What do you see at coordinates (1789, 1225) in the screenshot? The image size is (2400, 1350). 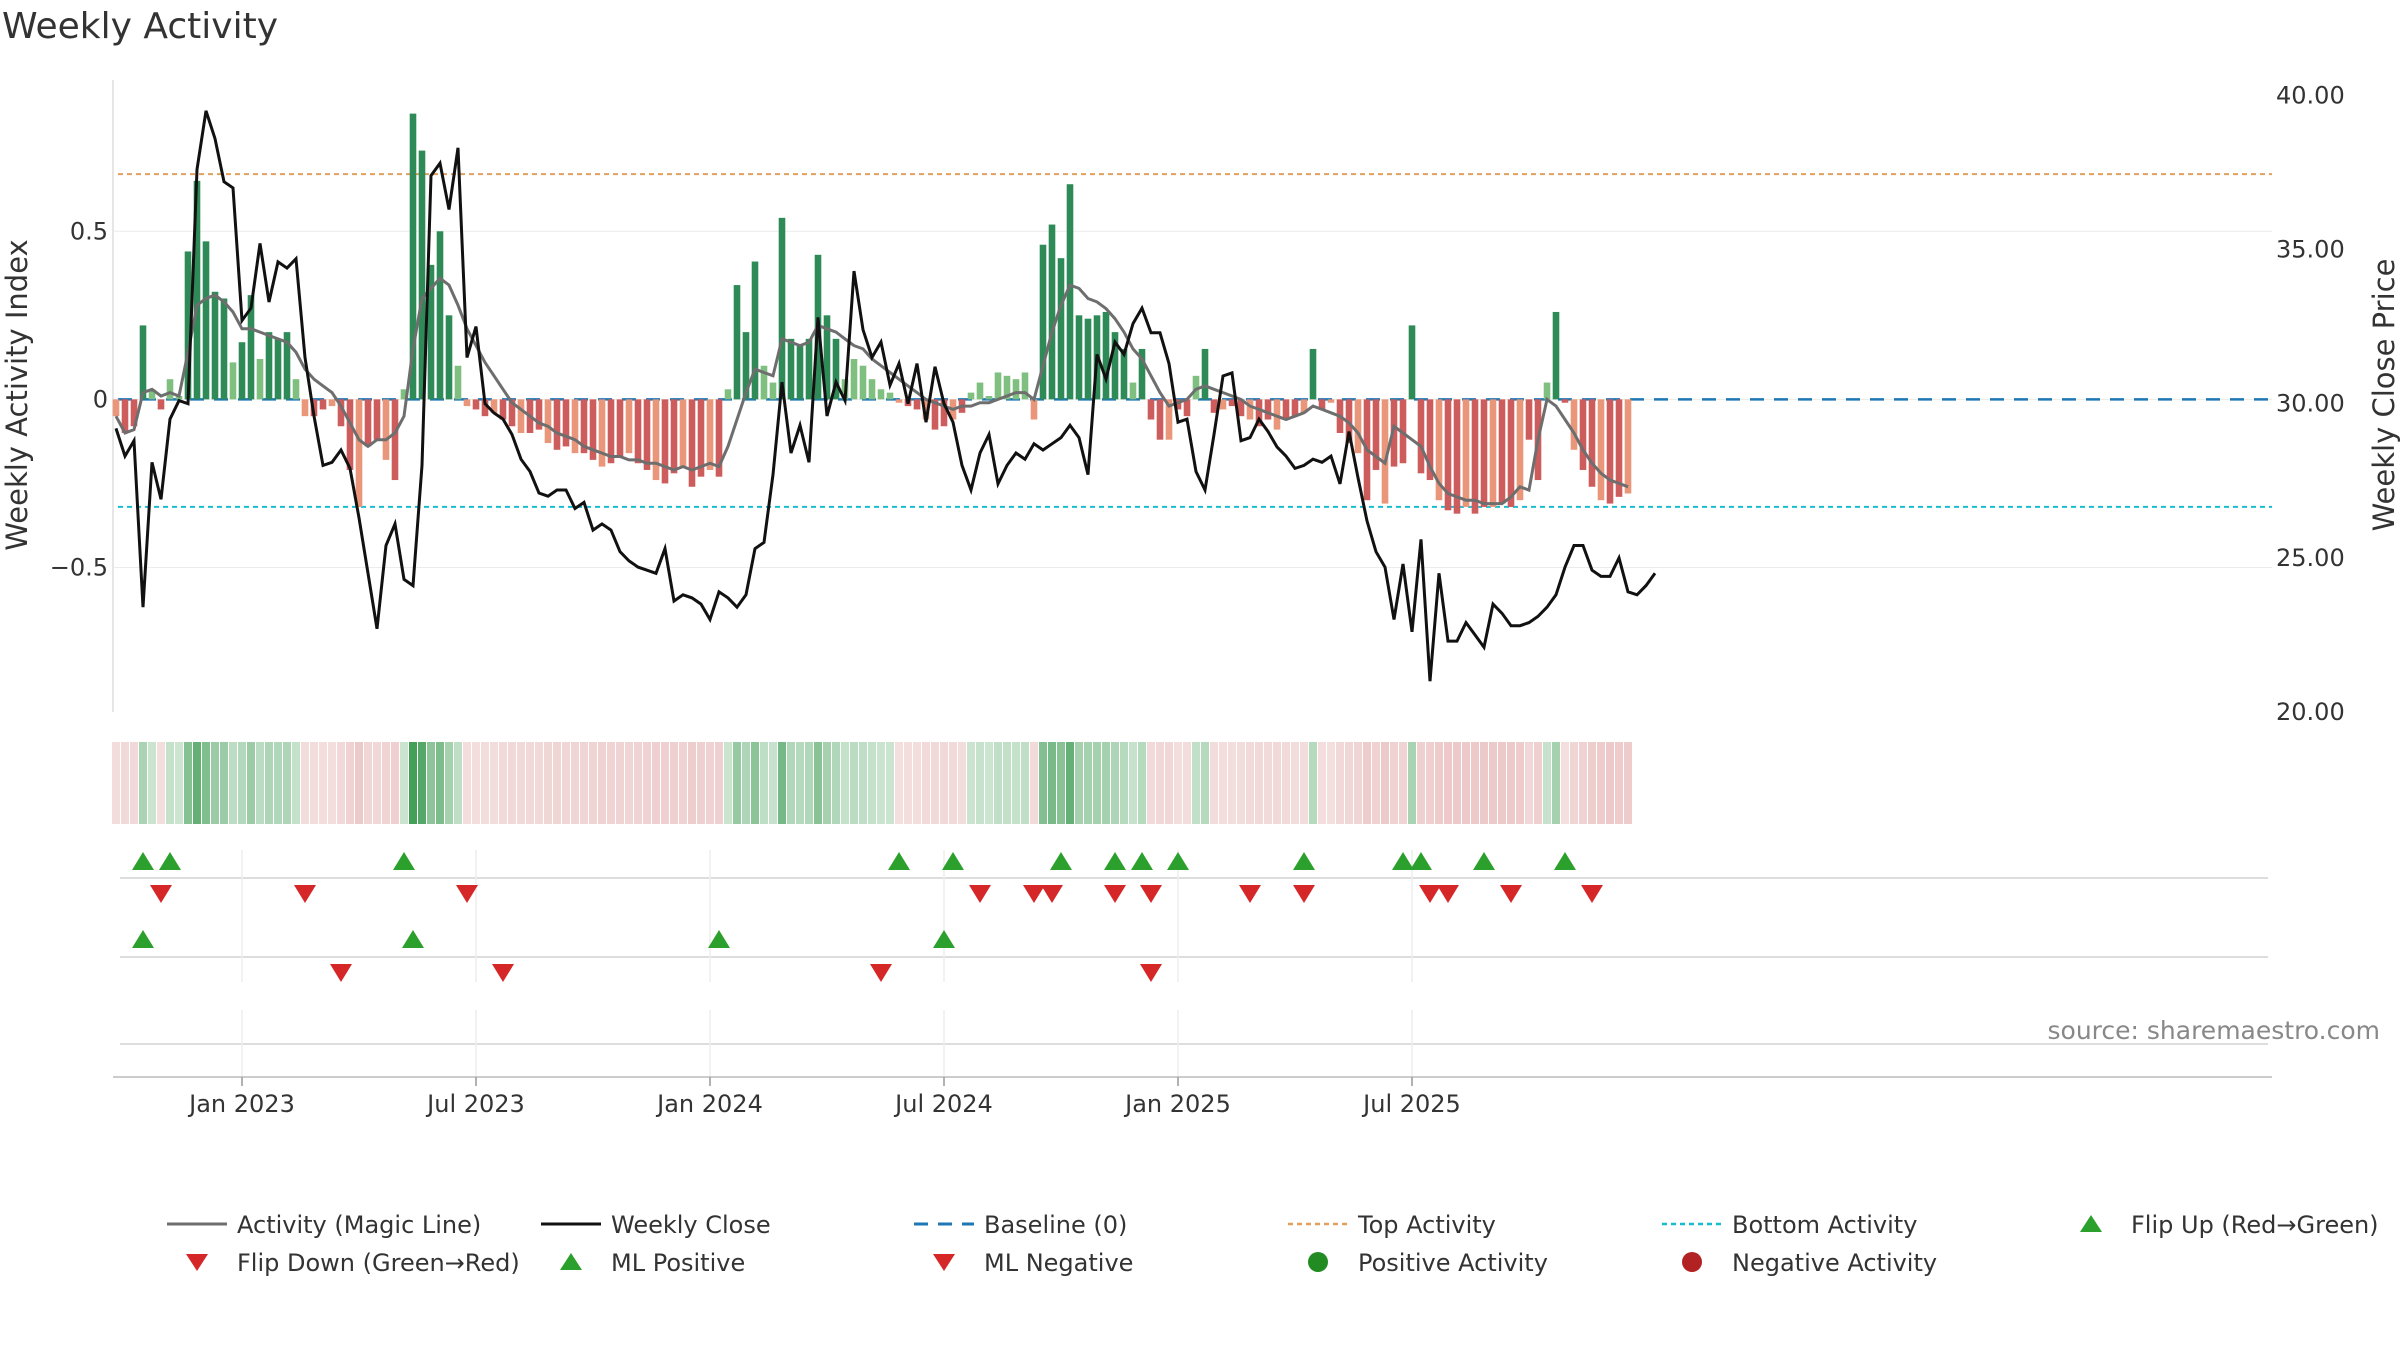 I see `legend-item: Bottom Activity` at bounding box center [1789, 1225].